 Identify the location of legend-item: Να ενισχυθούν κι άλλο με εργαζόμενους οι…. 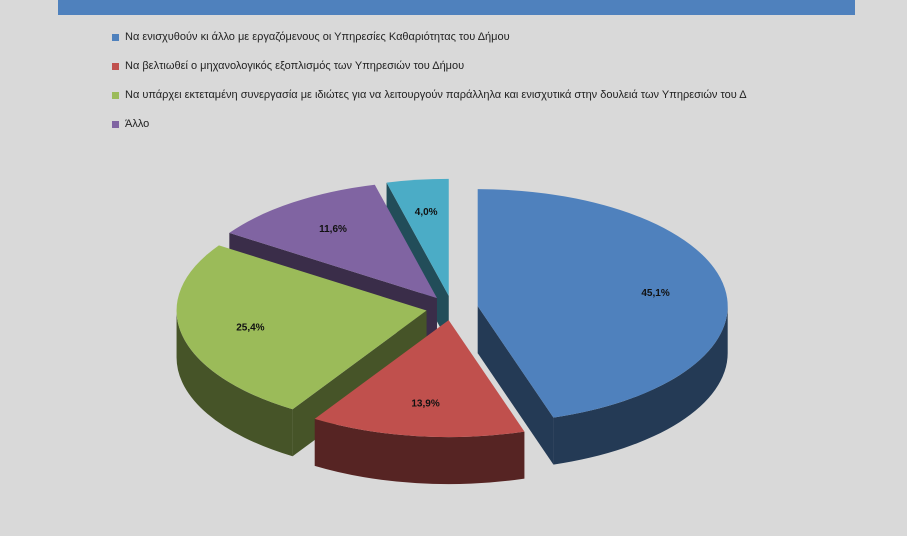
(462, 37).